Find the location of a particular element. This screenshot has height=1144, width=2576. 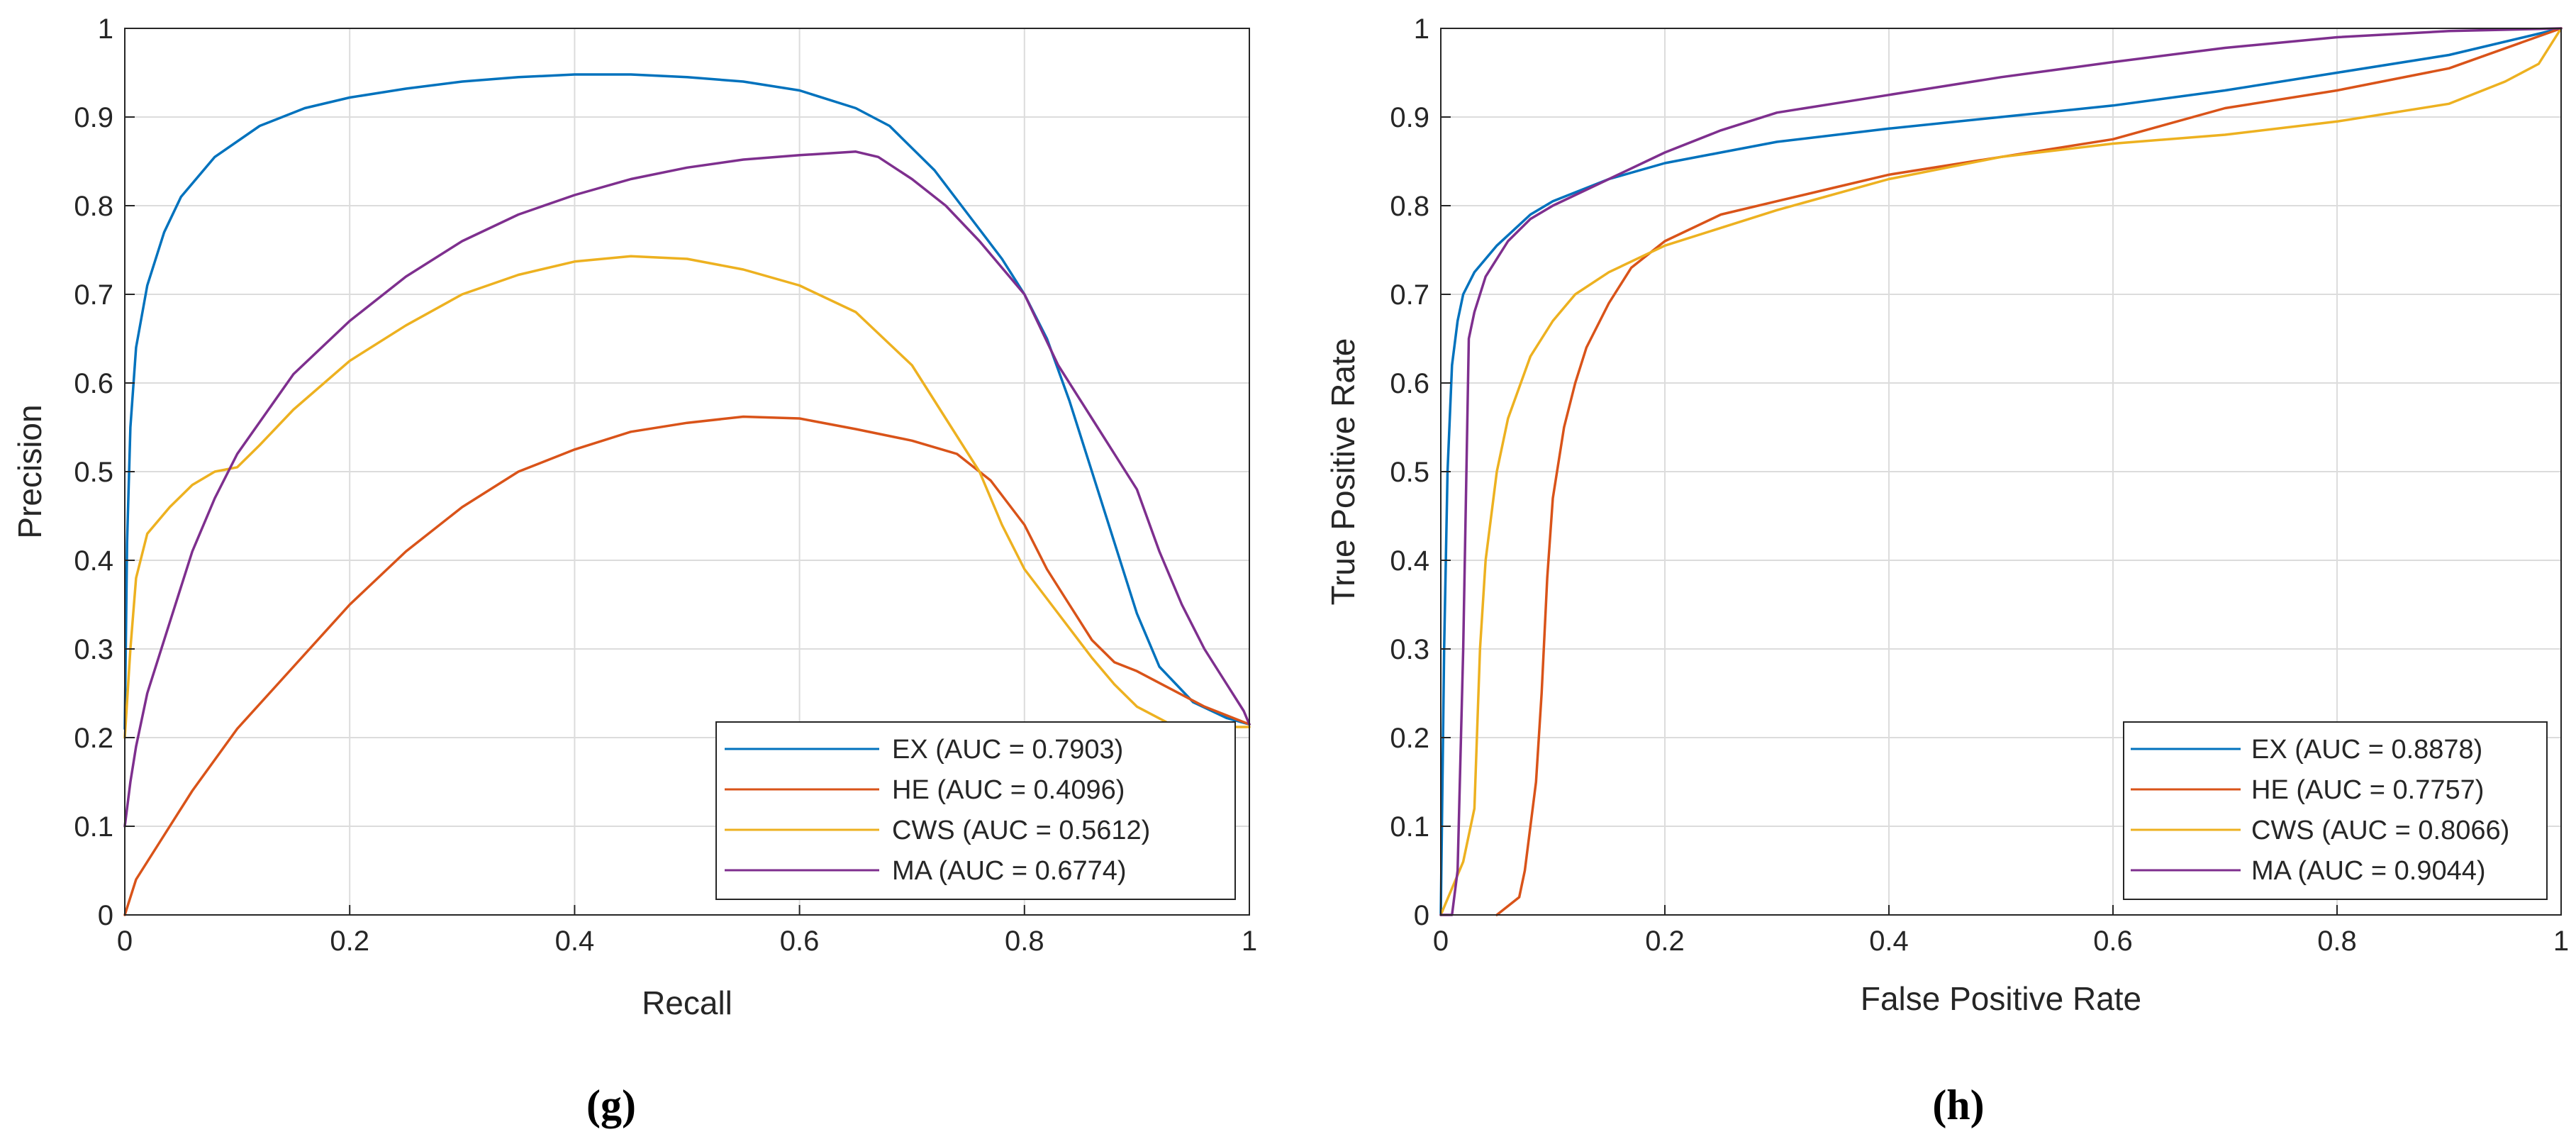

legend-label-cws: CWS (AUC = 0.5612) is located at coordinates (1021, 830).